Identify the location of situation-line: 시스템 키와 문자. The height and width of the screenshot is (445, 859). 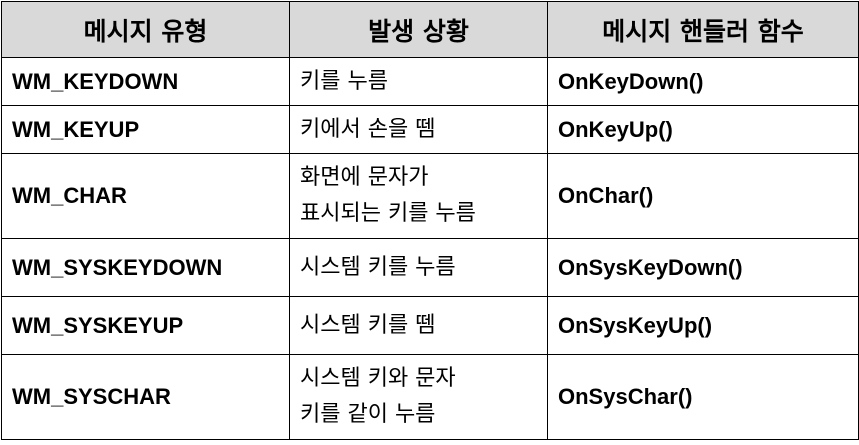
(378, 378).